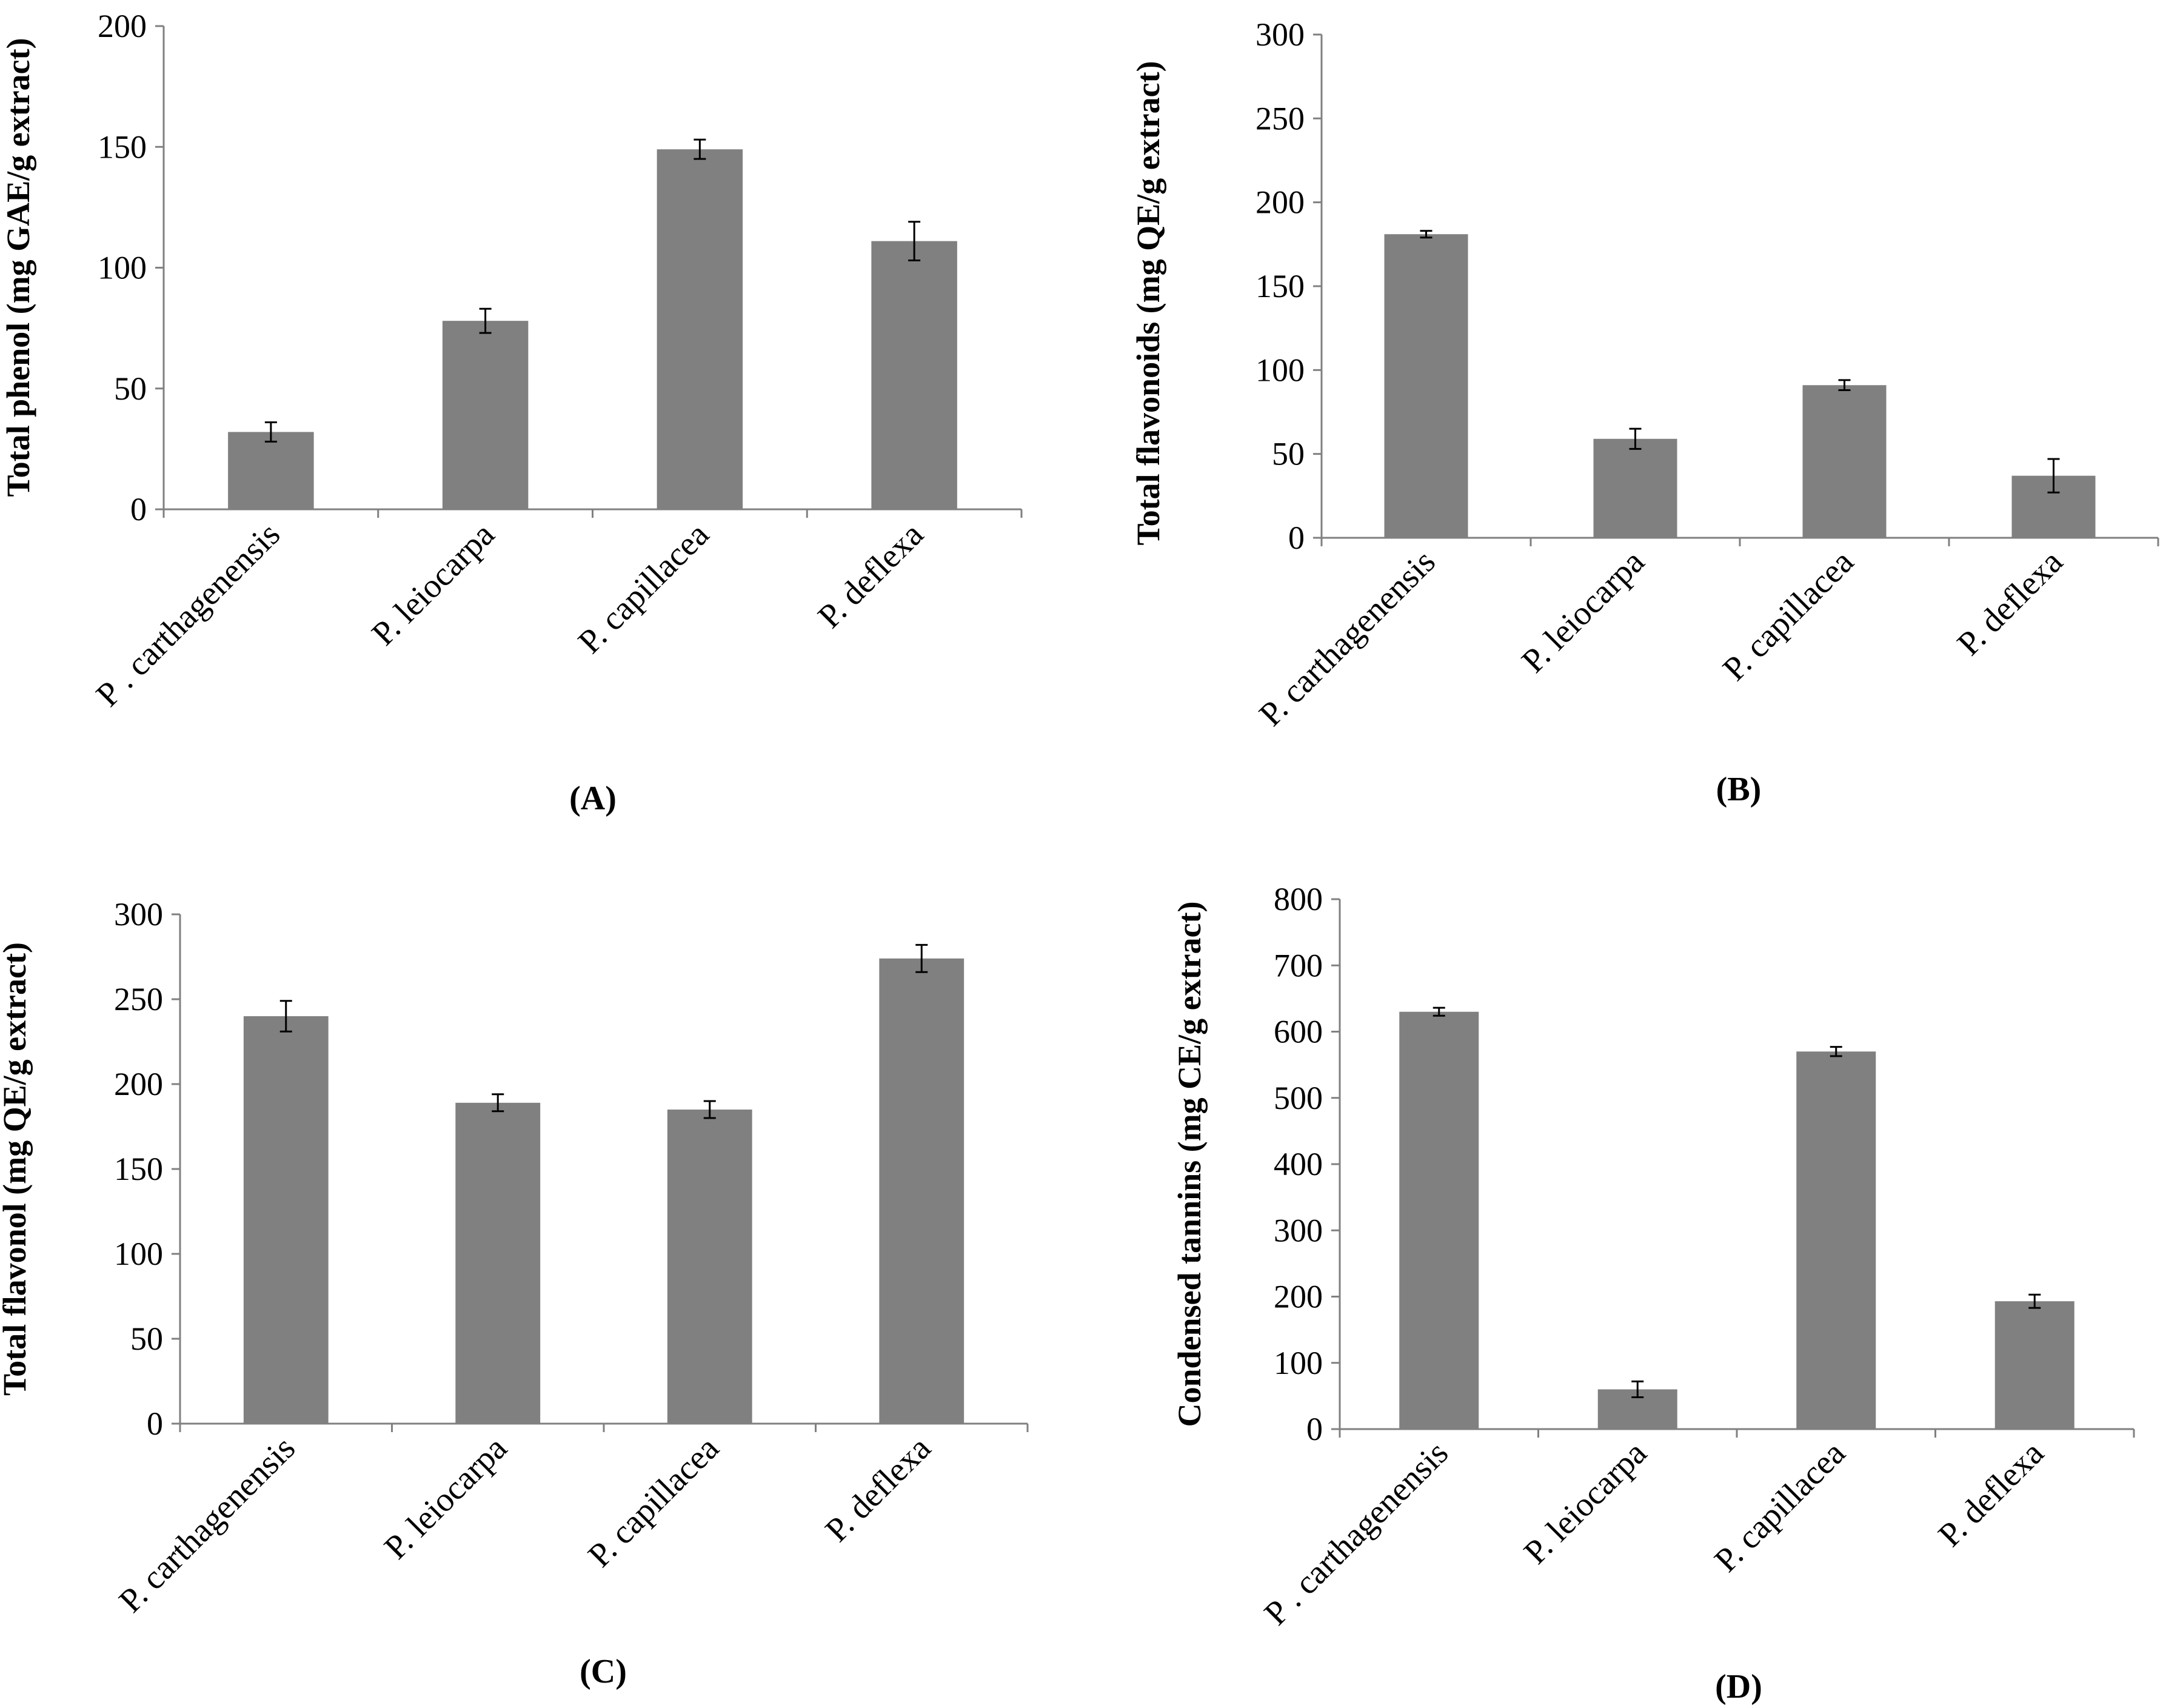 This screenshot has width=2163, height=1708. I want to click on y-axis-title: Condensed tannins (mg CE/g extract), so click(1189, 1164).